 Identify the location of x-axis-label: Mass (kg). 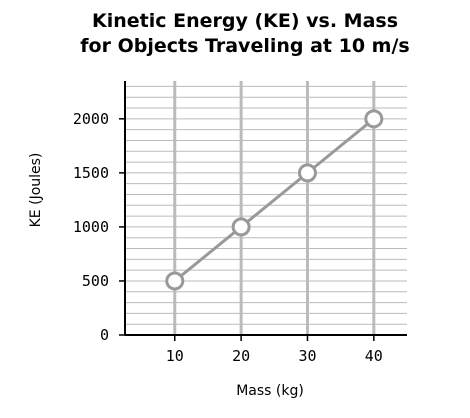
(270, 391).